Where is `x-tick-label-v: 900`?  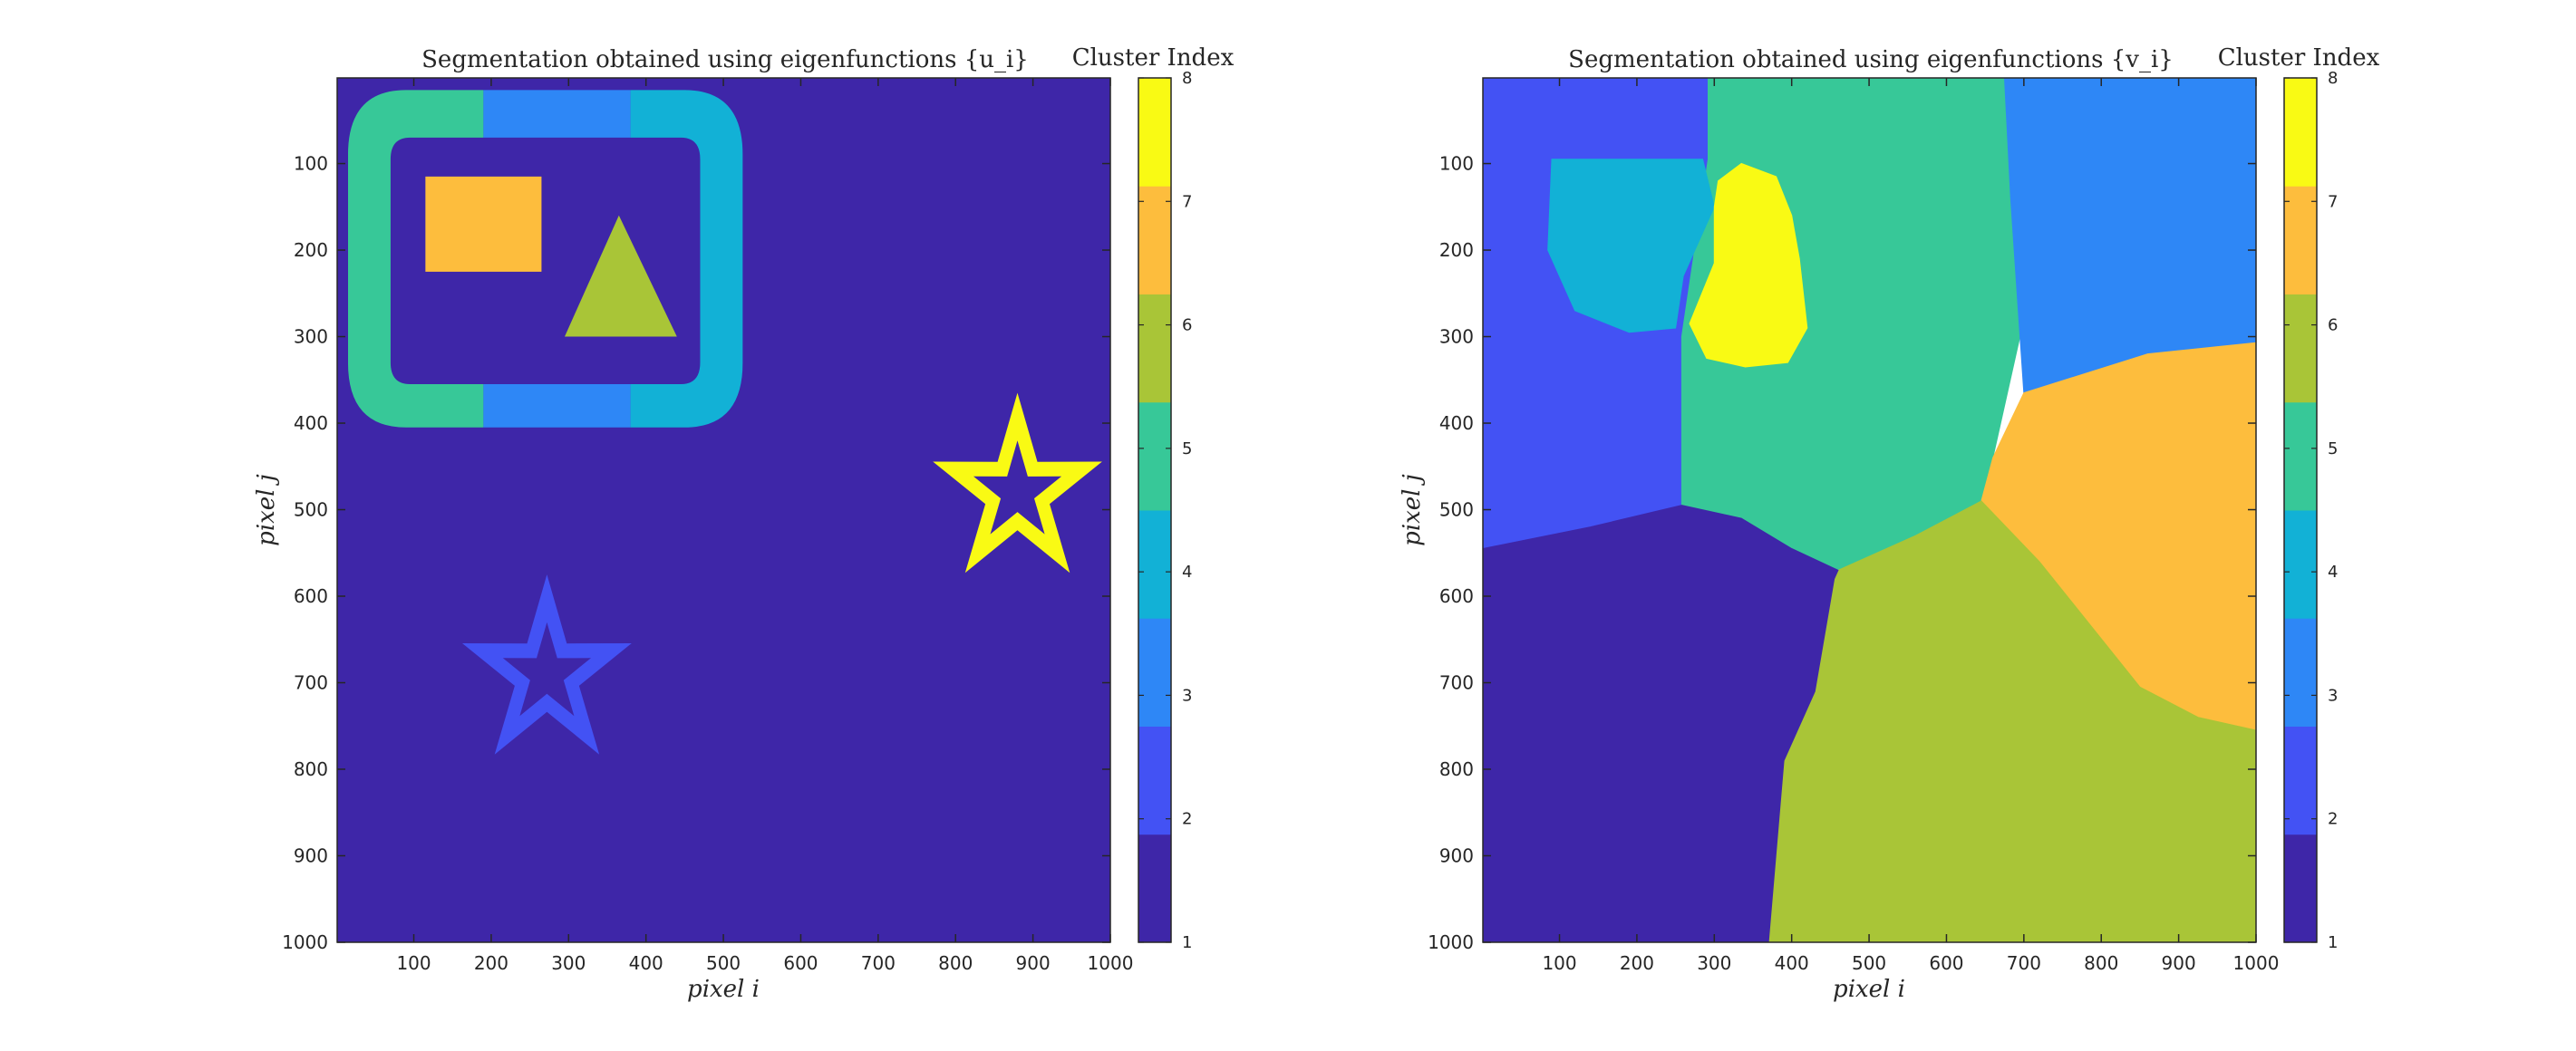 x-tick-label-v: 900 is located at coordinates (2179, 963).